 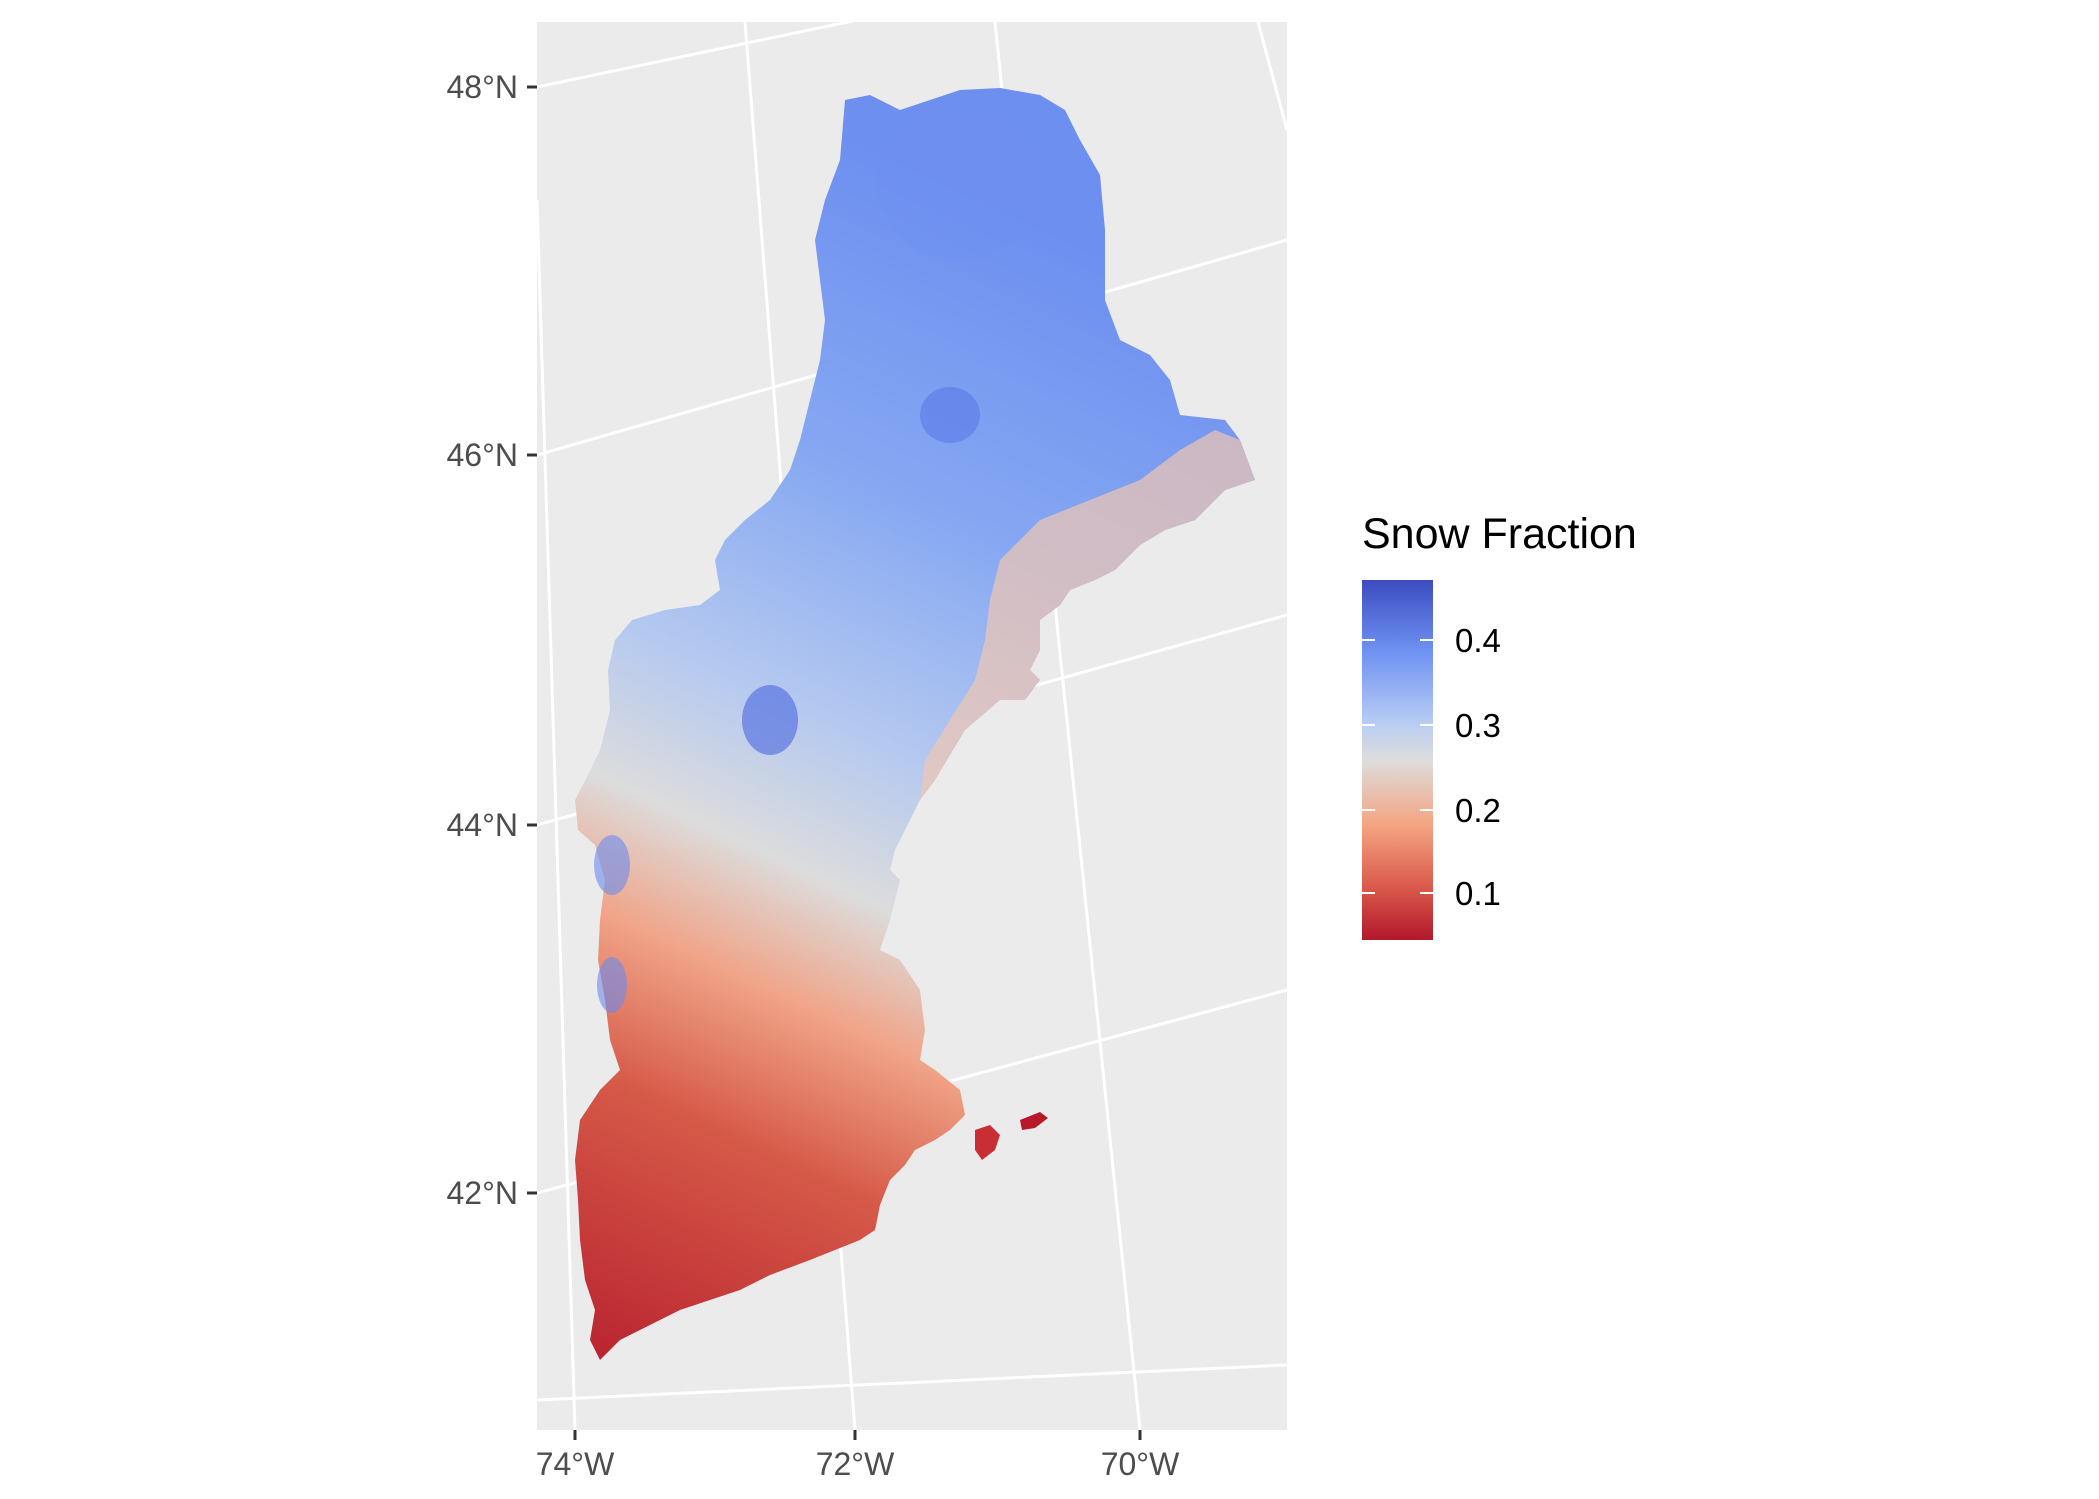 I want to click on x-axis: 74°W 72°W 70°W, so click(x=858, y=1456).